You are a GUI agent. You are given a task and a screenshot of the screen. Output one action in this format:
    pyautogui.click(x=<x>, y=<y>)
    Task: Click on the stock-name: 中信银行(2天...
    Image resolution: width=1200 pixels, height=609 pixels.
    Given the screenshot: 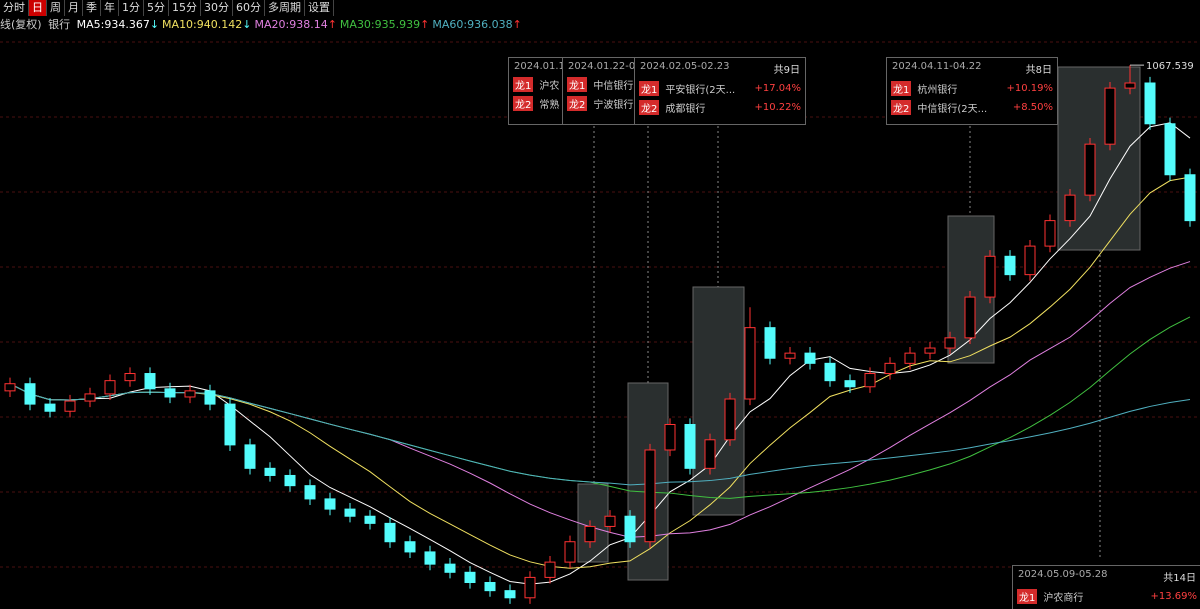 What is the action you would take?
    pyautogui.click(x=952, y=109)
    